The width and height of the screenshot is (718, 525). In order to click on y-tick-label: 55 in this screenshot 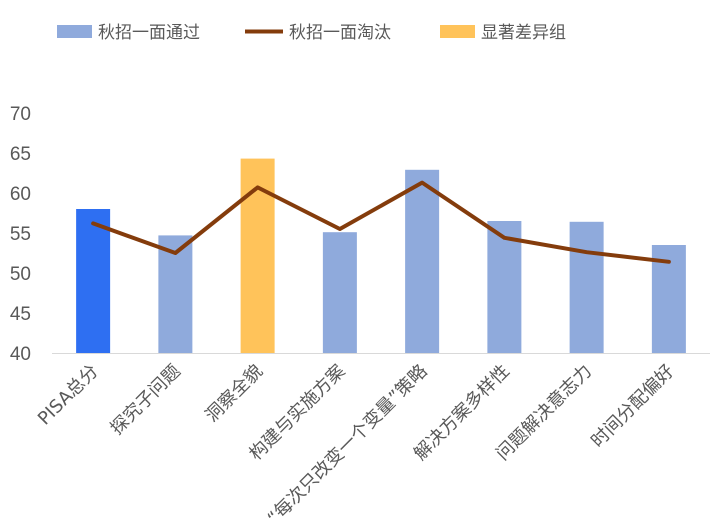, I will do `click(20, 234)`.